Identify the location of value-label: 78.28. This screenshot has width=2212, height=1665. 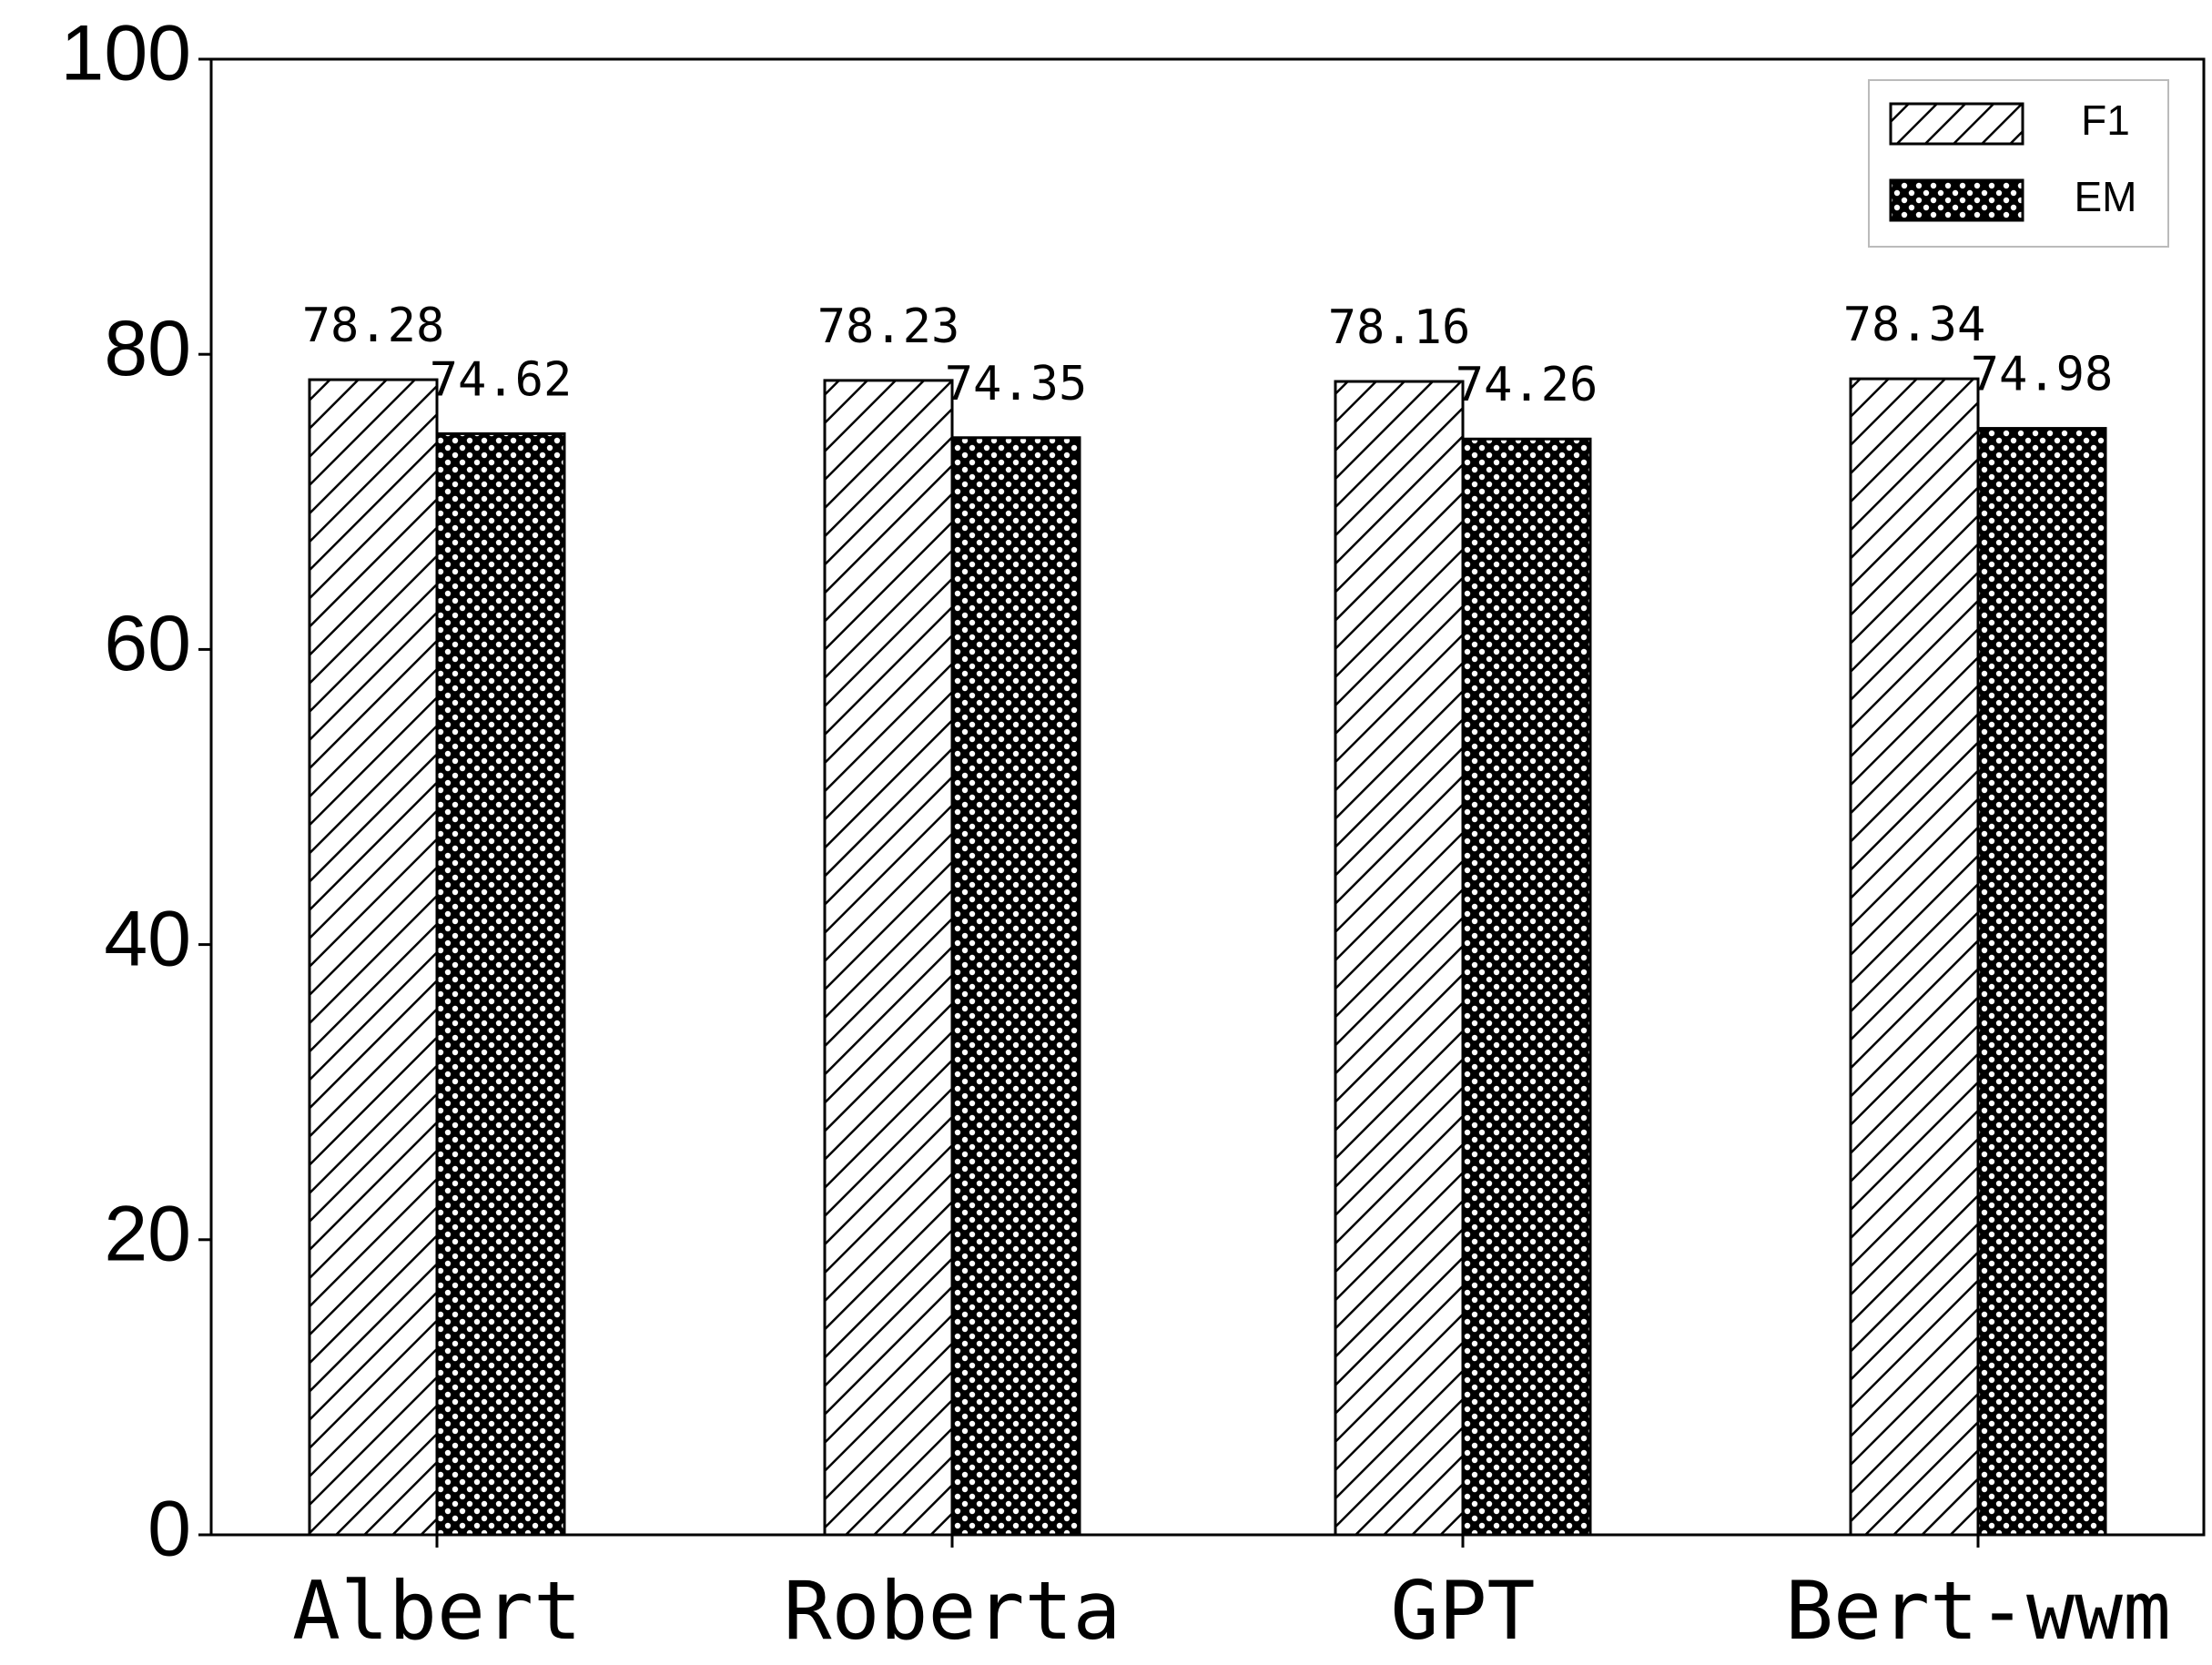
(373, 326).